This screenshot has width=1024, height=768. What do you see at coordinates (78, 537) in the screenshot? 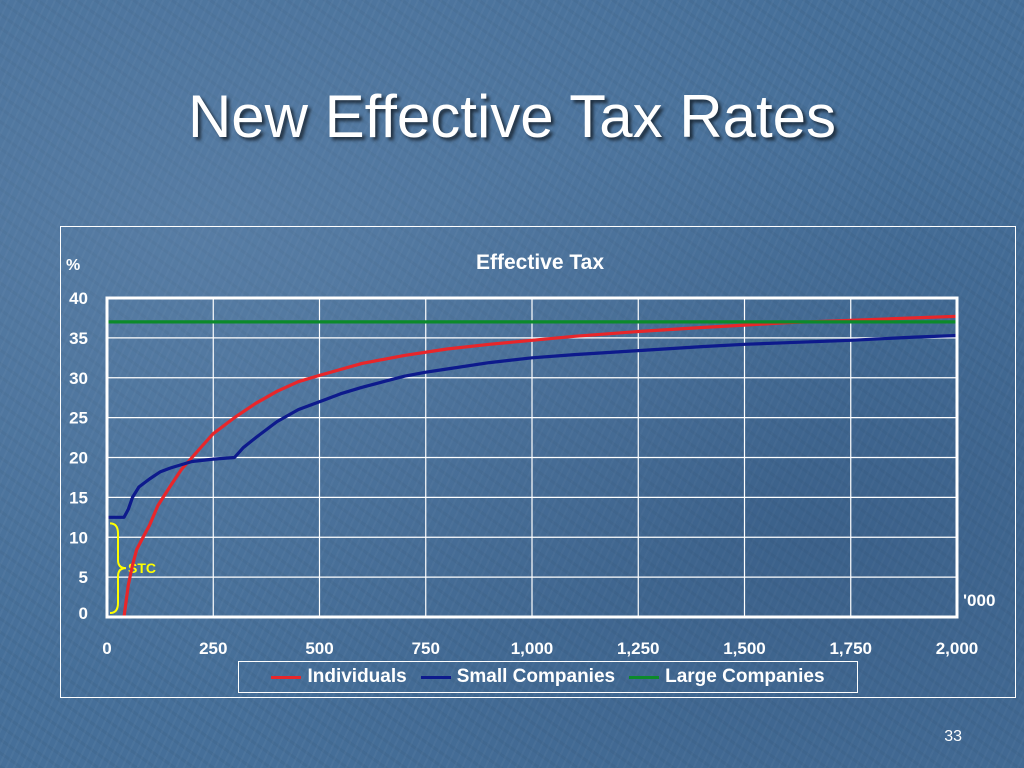
I see `y-tick-label: 10` at bounding box center [78, 537].